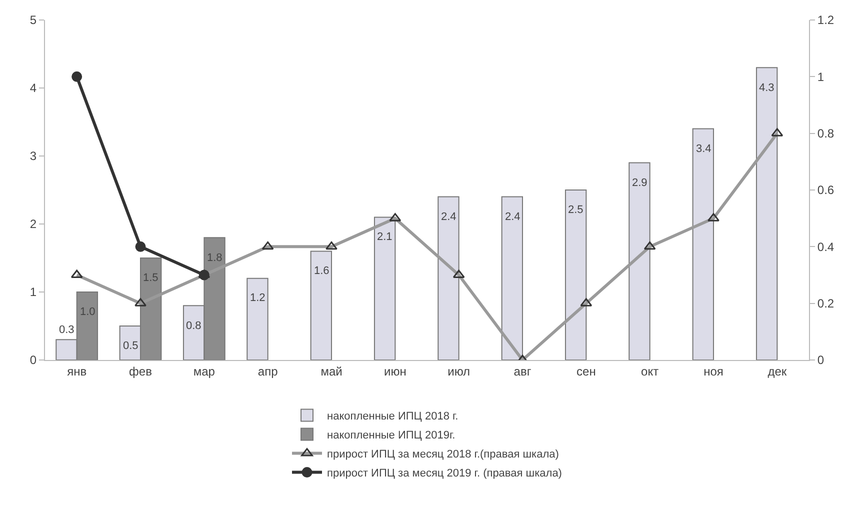 The width and height of the screenshot is (859, 520). I want to click on data-label: 2.1, so click(384, 237).